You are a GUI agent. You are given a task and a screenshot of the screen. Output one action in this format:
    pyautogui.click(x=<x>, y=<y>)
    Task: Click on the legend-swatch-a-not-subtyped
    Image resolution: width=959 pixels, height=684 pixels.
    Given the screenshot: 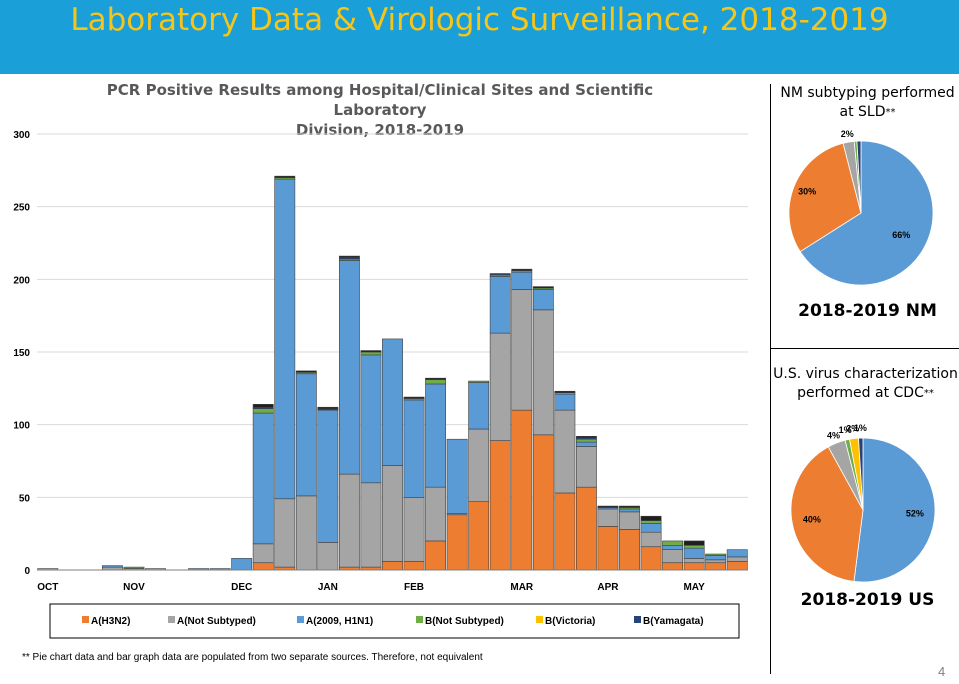 What is the action you would take?
    pyautogui.click(x=171, y=619)
    